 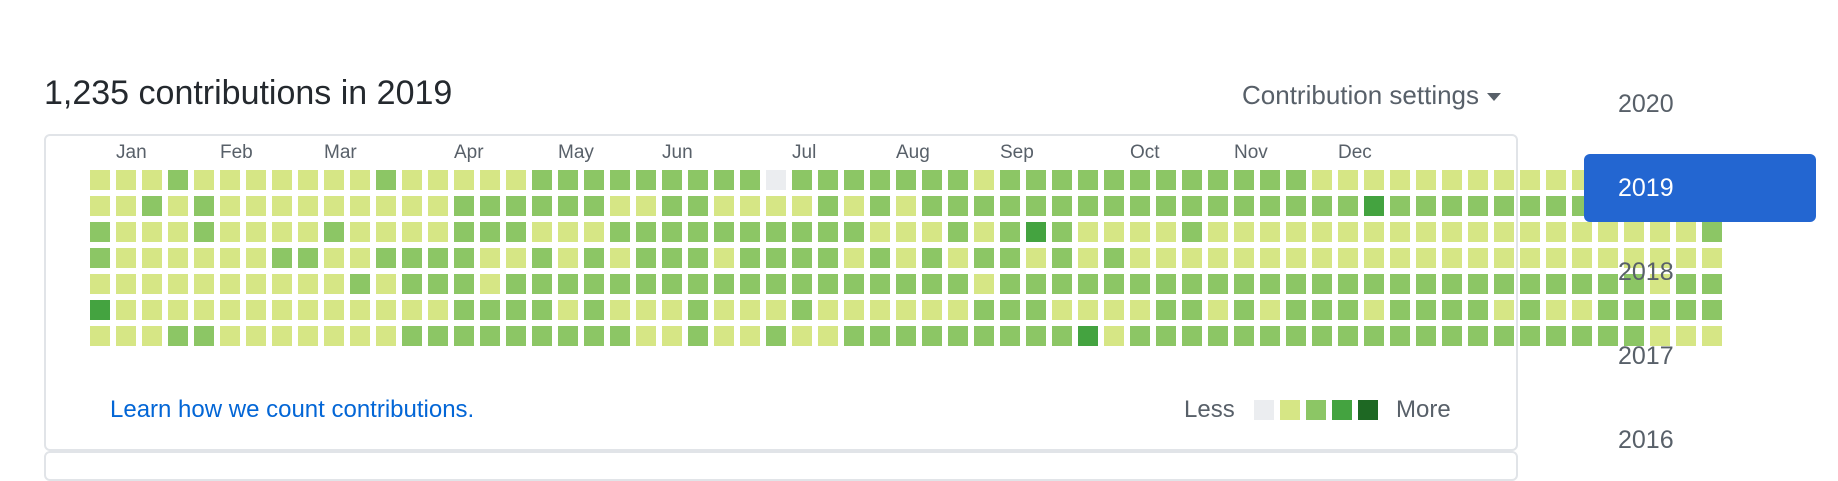 I want to click on year-2019: 2019, so click(x=1700, y=188).